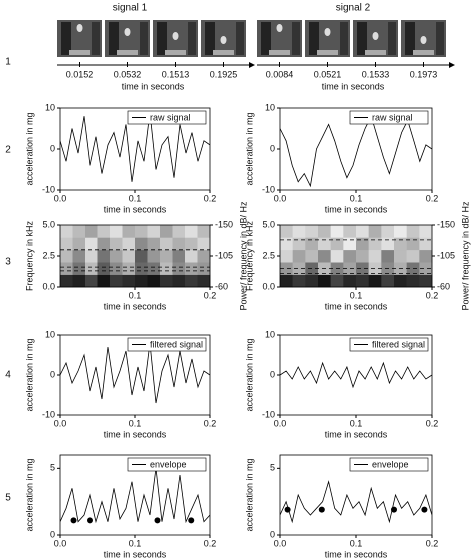 This screenshot has height=559, width=474. What do you see at coordinates (328, 74) in the screenshot?
I see `frame-time: 0.0521` at bounding box center [328, 74].